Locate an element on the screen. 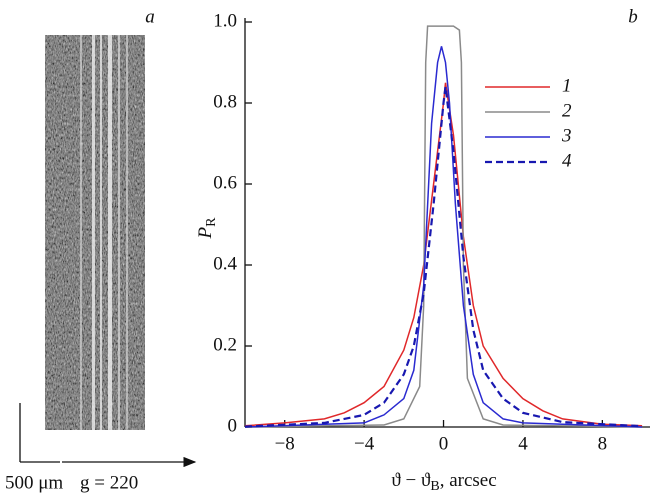 Image resolution: width=660 pixels, height=497 pixels. x-tick-label: −8 is located at coordinates (285, 443).